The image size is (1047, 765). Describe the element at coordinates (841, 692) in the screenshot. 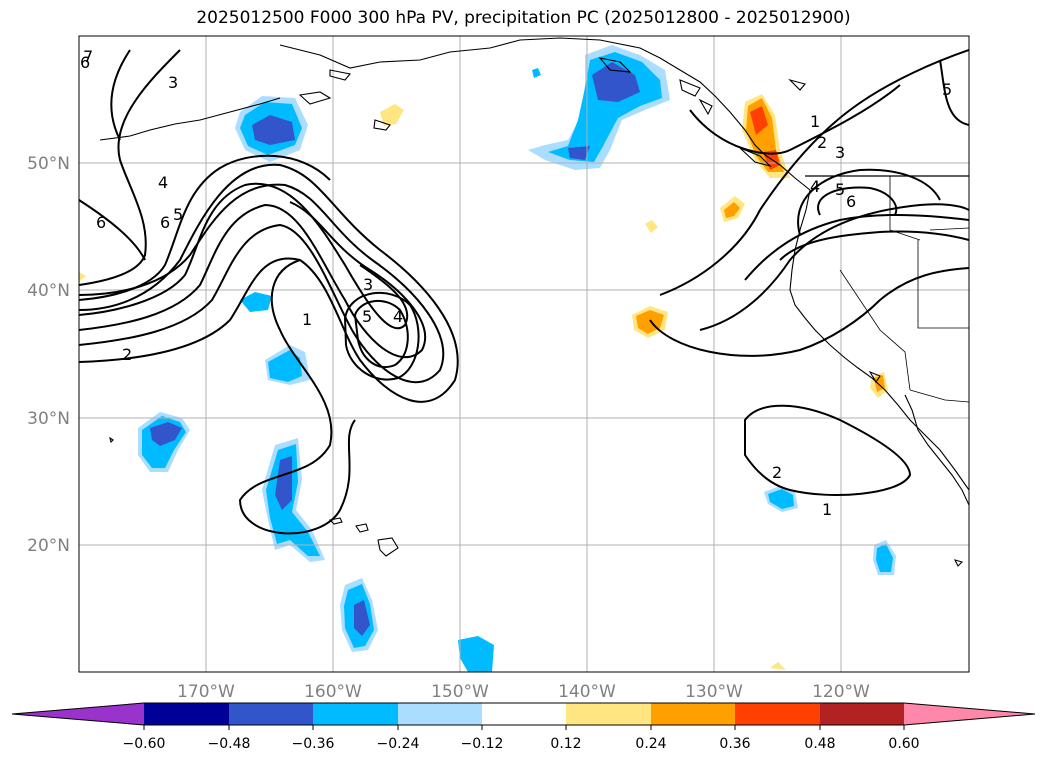

I see `lon-label: 120°W` at that location.